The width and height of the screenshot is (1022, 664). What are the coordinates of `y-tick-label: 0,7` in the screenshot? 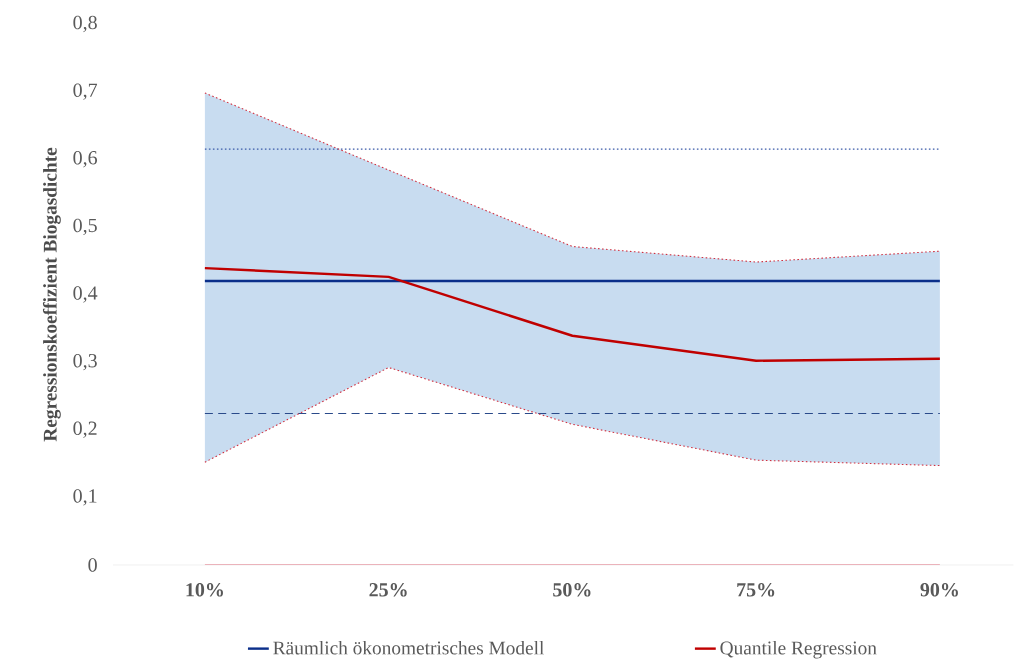 It's located at (85, 91).